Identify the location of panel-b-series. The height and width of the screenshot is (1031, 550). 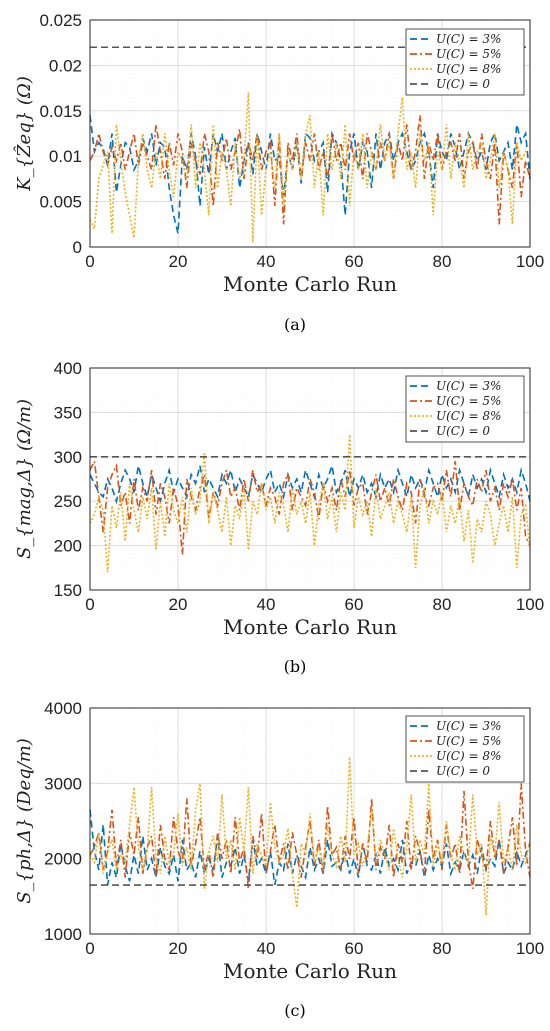
(310, 503).